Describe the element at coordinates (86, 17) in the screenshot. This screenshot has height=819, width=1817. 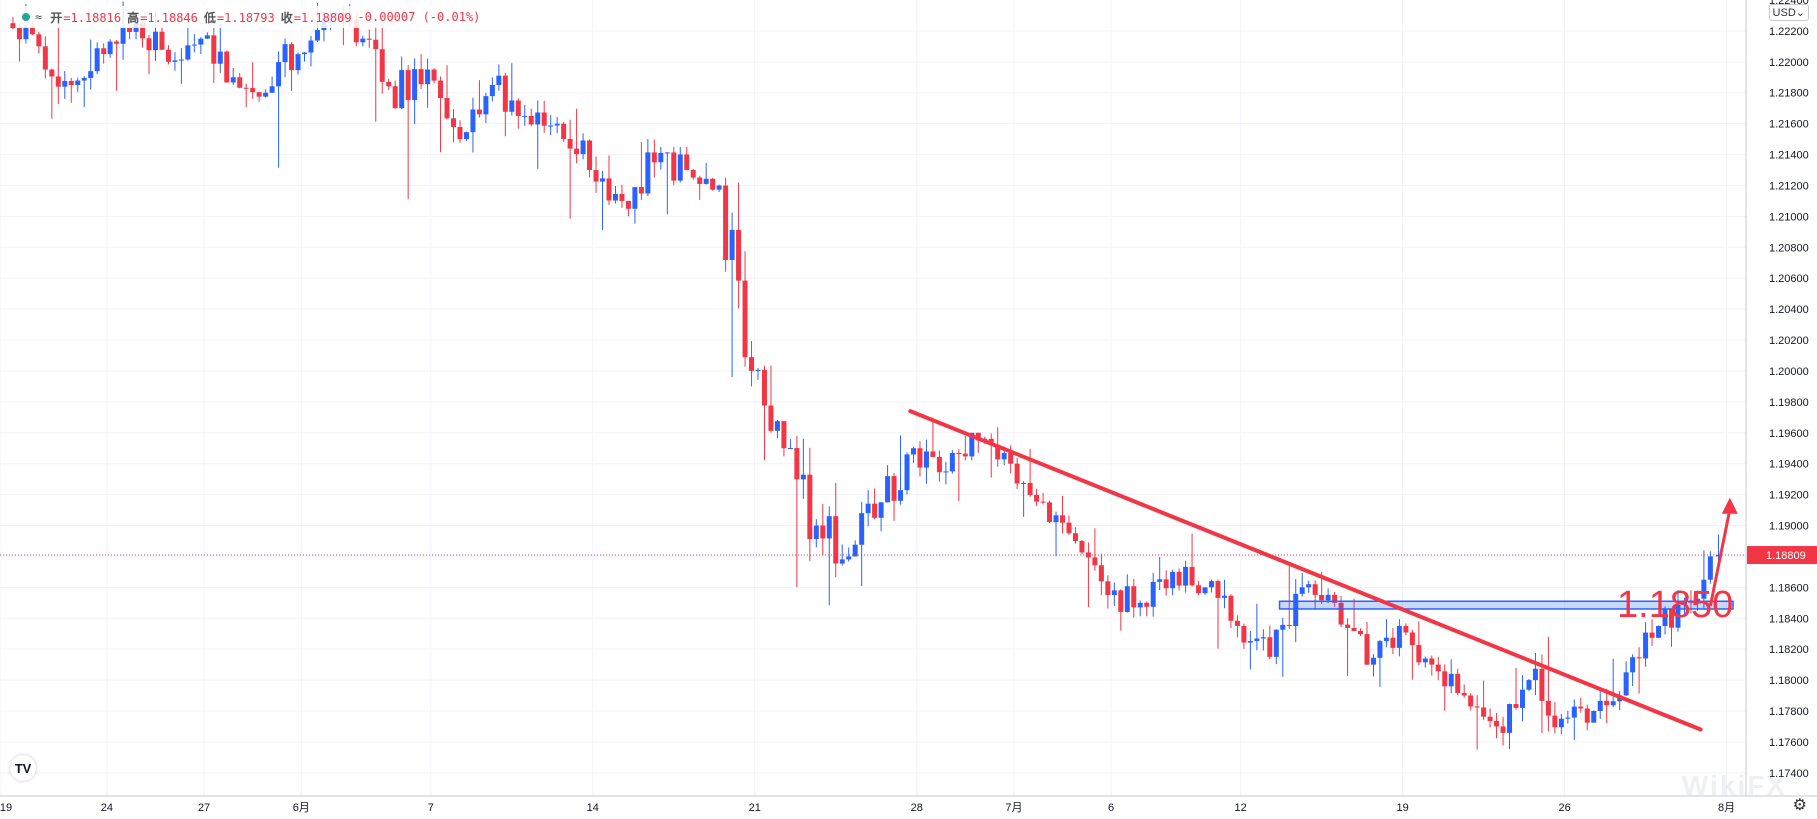
I see `legend-open: 开=1.18816` at that location.